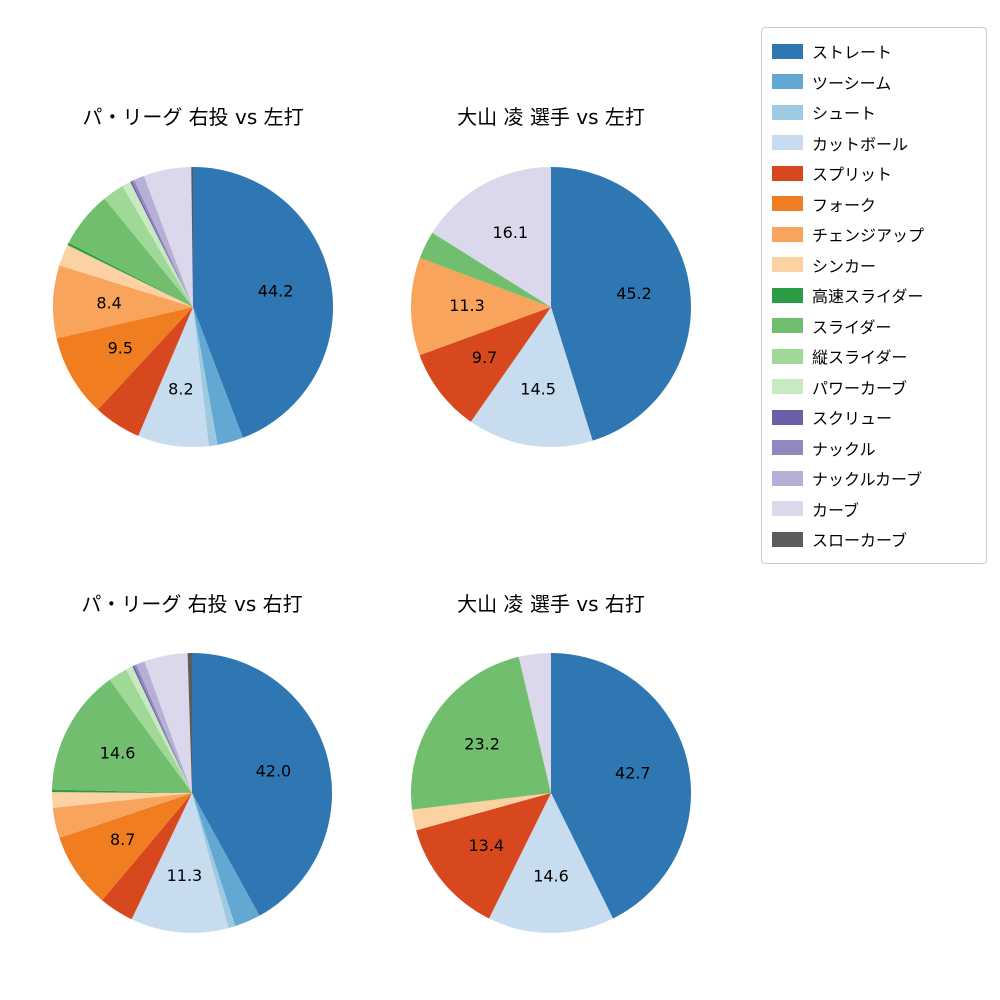 Image resolution: width=1000 pixels, height=1000 pixels. I want to click on pie-svg-2: 42.0 11.3 8.7 14.6, so click(191, 793).